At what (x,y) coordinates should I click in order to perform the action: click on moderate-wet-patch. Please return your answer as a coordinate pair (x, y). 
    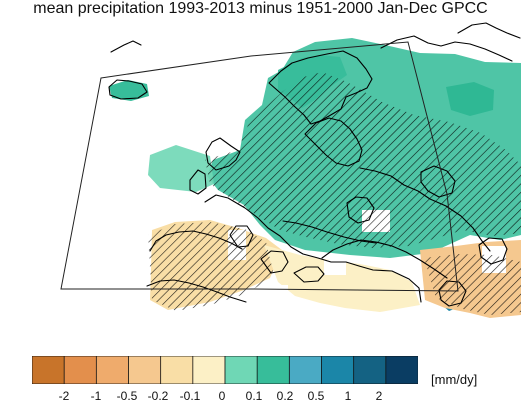
    Looking at the image, I should click on (470, 99).